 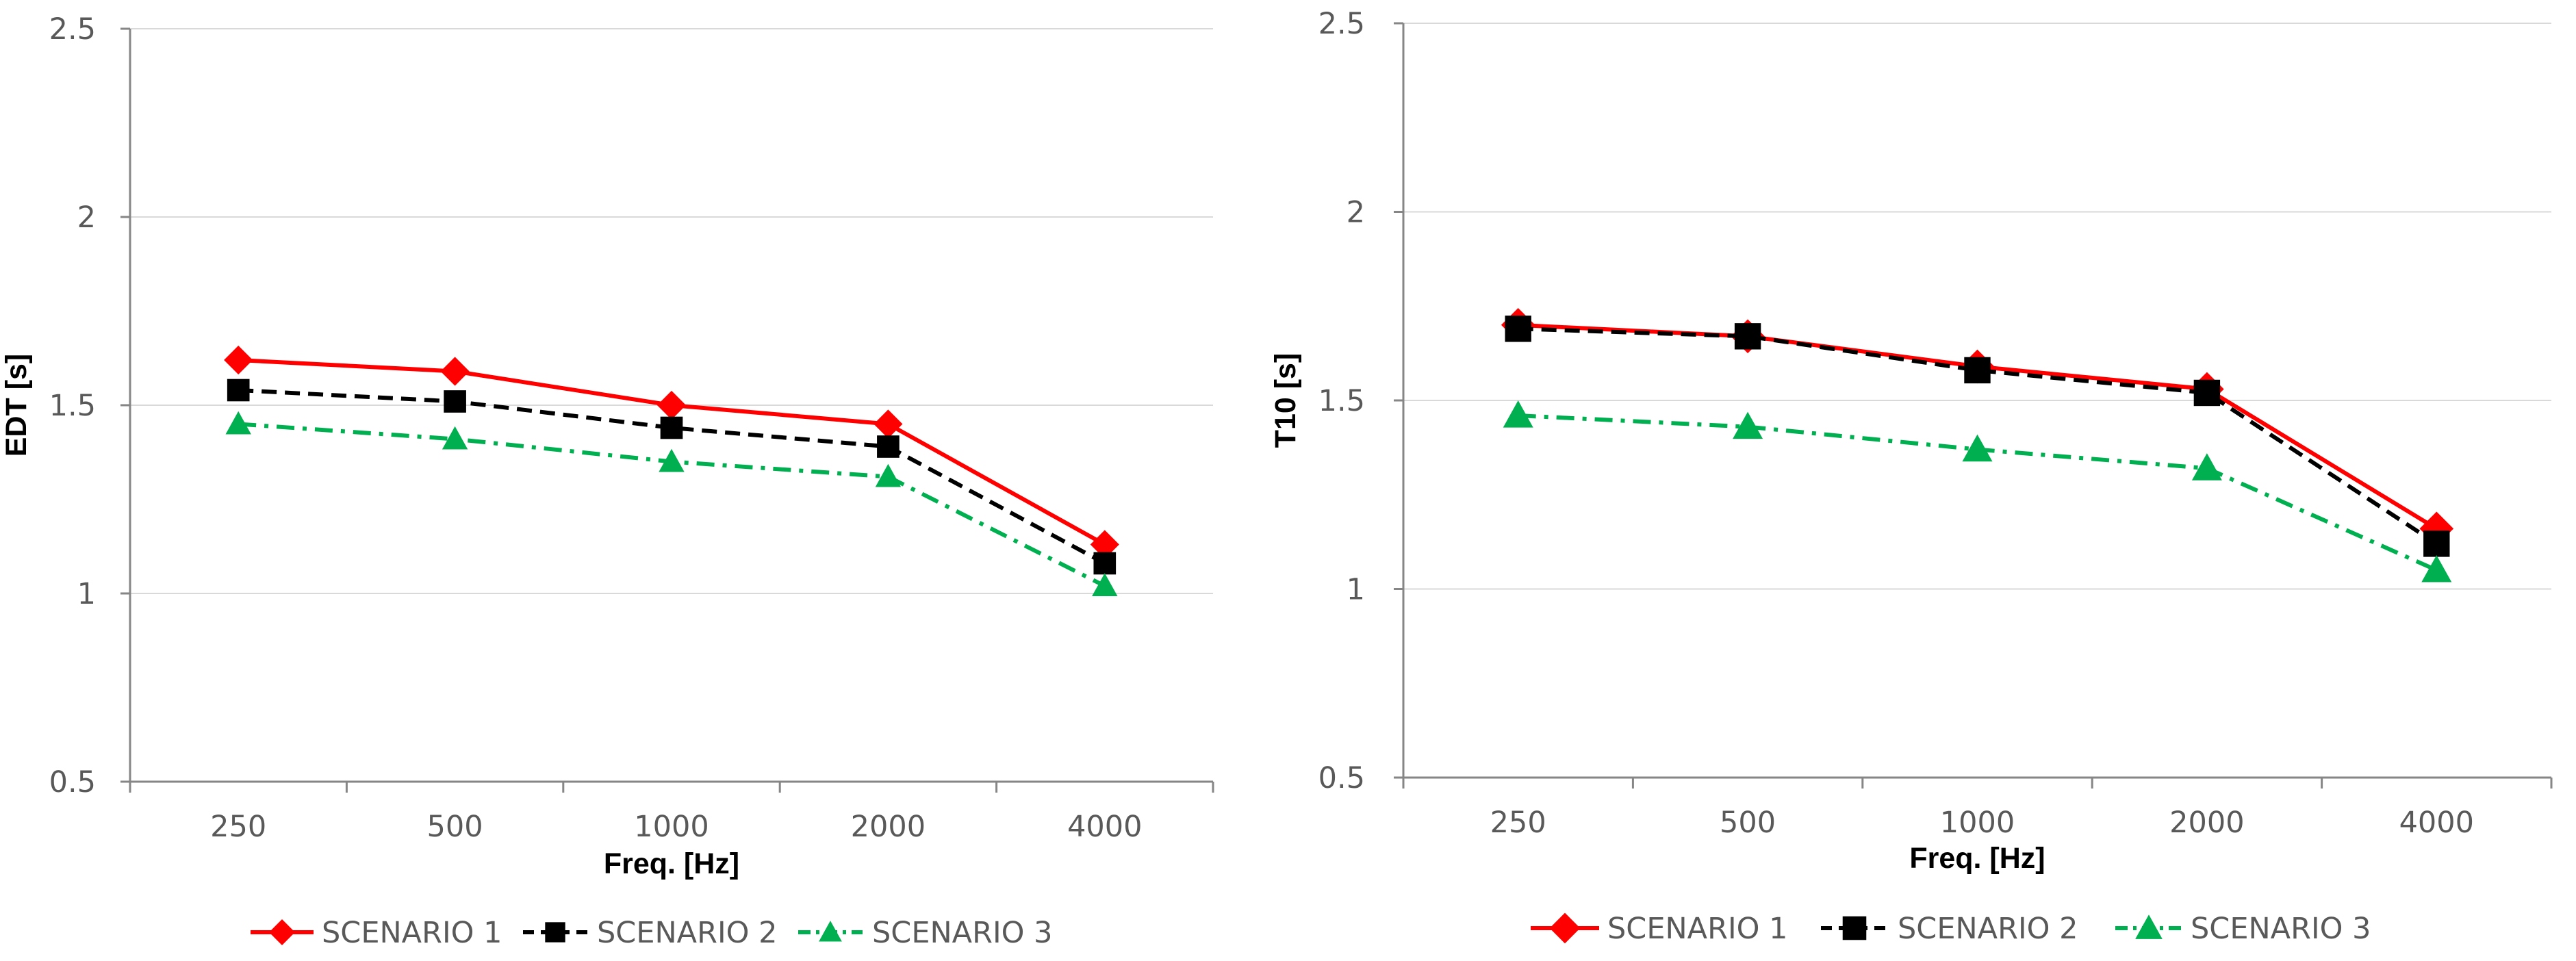 I want to click on y-axis-title: EDT [s], so click(x=16, y=405).